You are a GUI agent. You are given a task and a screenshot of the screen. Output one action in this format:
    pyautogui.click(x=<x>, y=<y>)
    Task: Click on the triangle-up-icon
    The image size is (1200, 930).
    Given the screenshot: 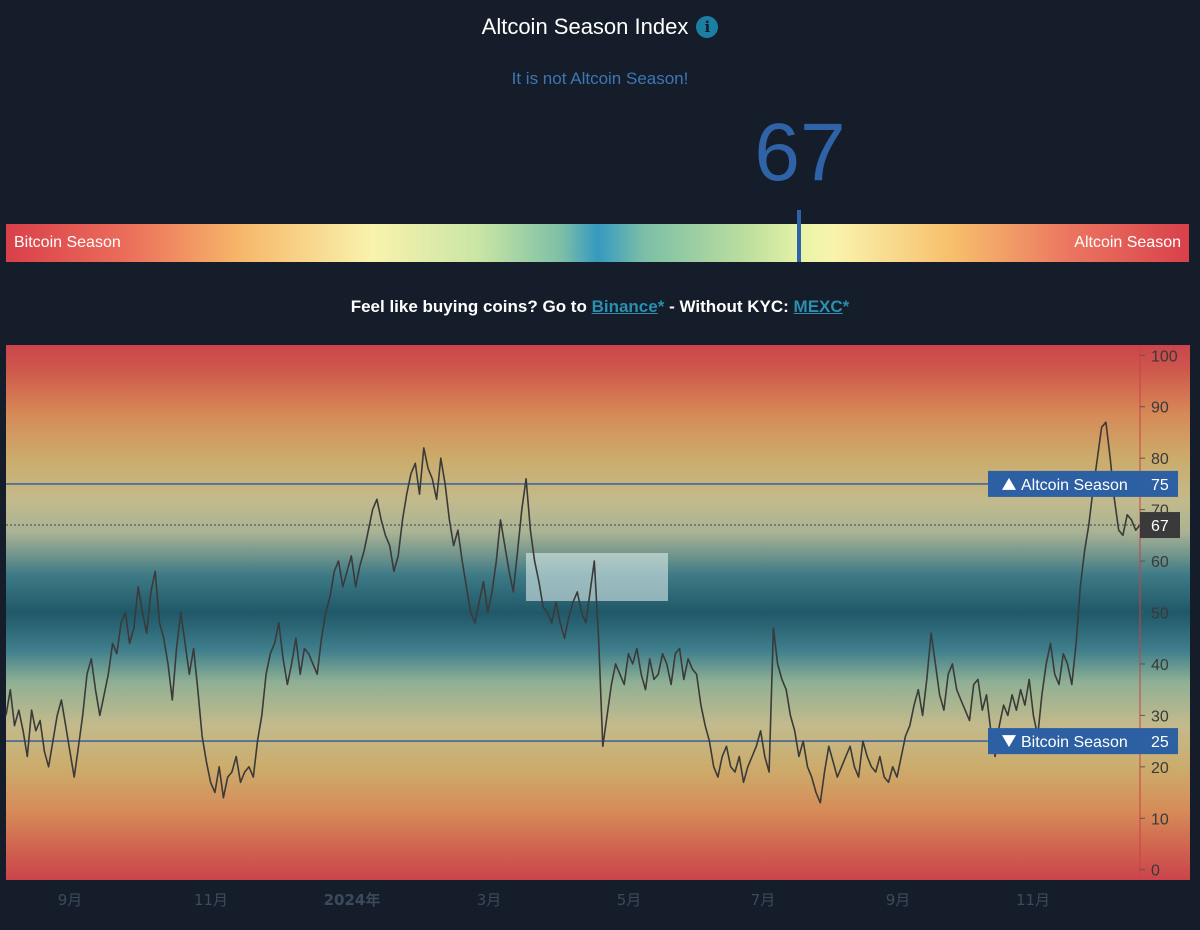 What is the action you would take?
    pyautogui.click(x=1009, y=483)
    